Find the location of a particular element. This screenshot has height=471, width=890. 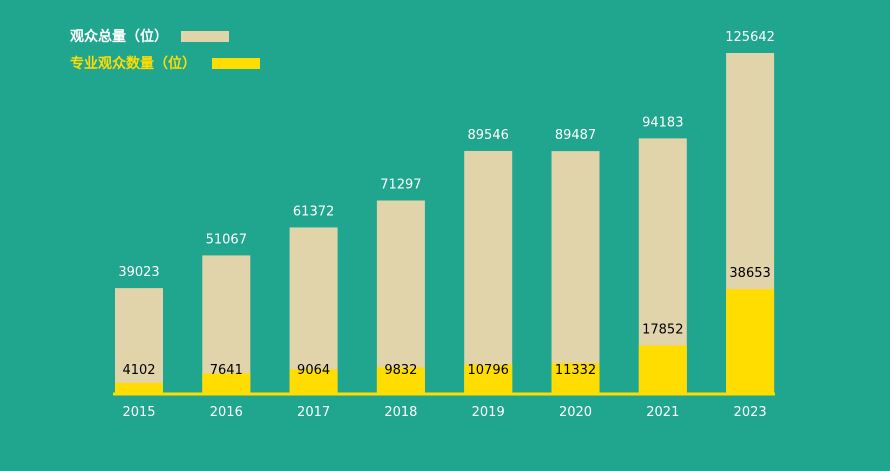

bar-professional-2015 is located at coordinates (139, 388).